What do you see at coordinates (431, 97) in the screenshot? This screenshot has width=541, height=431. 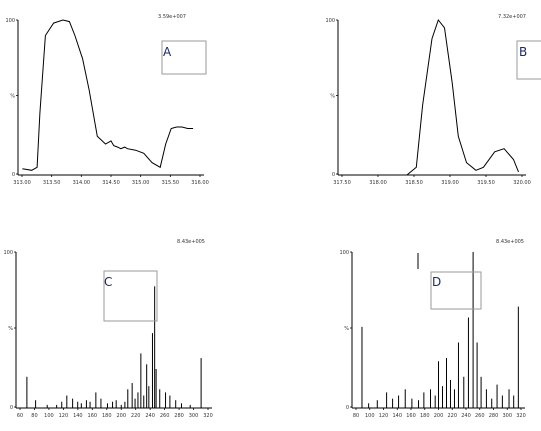 I see `panel-b-trace` at bounding box center [431, 97].